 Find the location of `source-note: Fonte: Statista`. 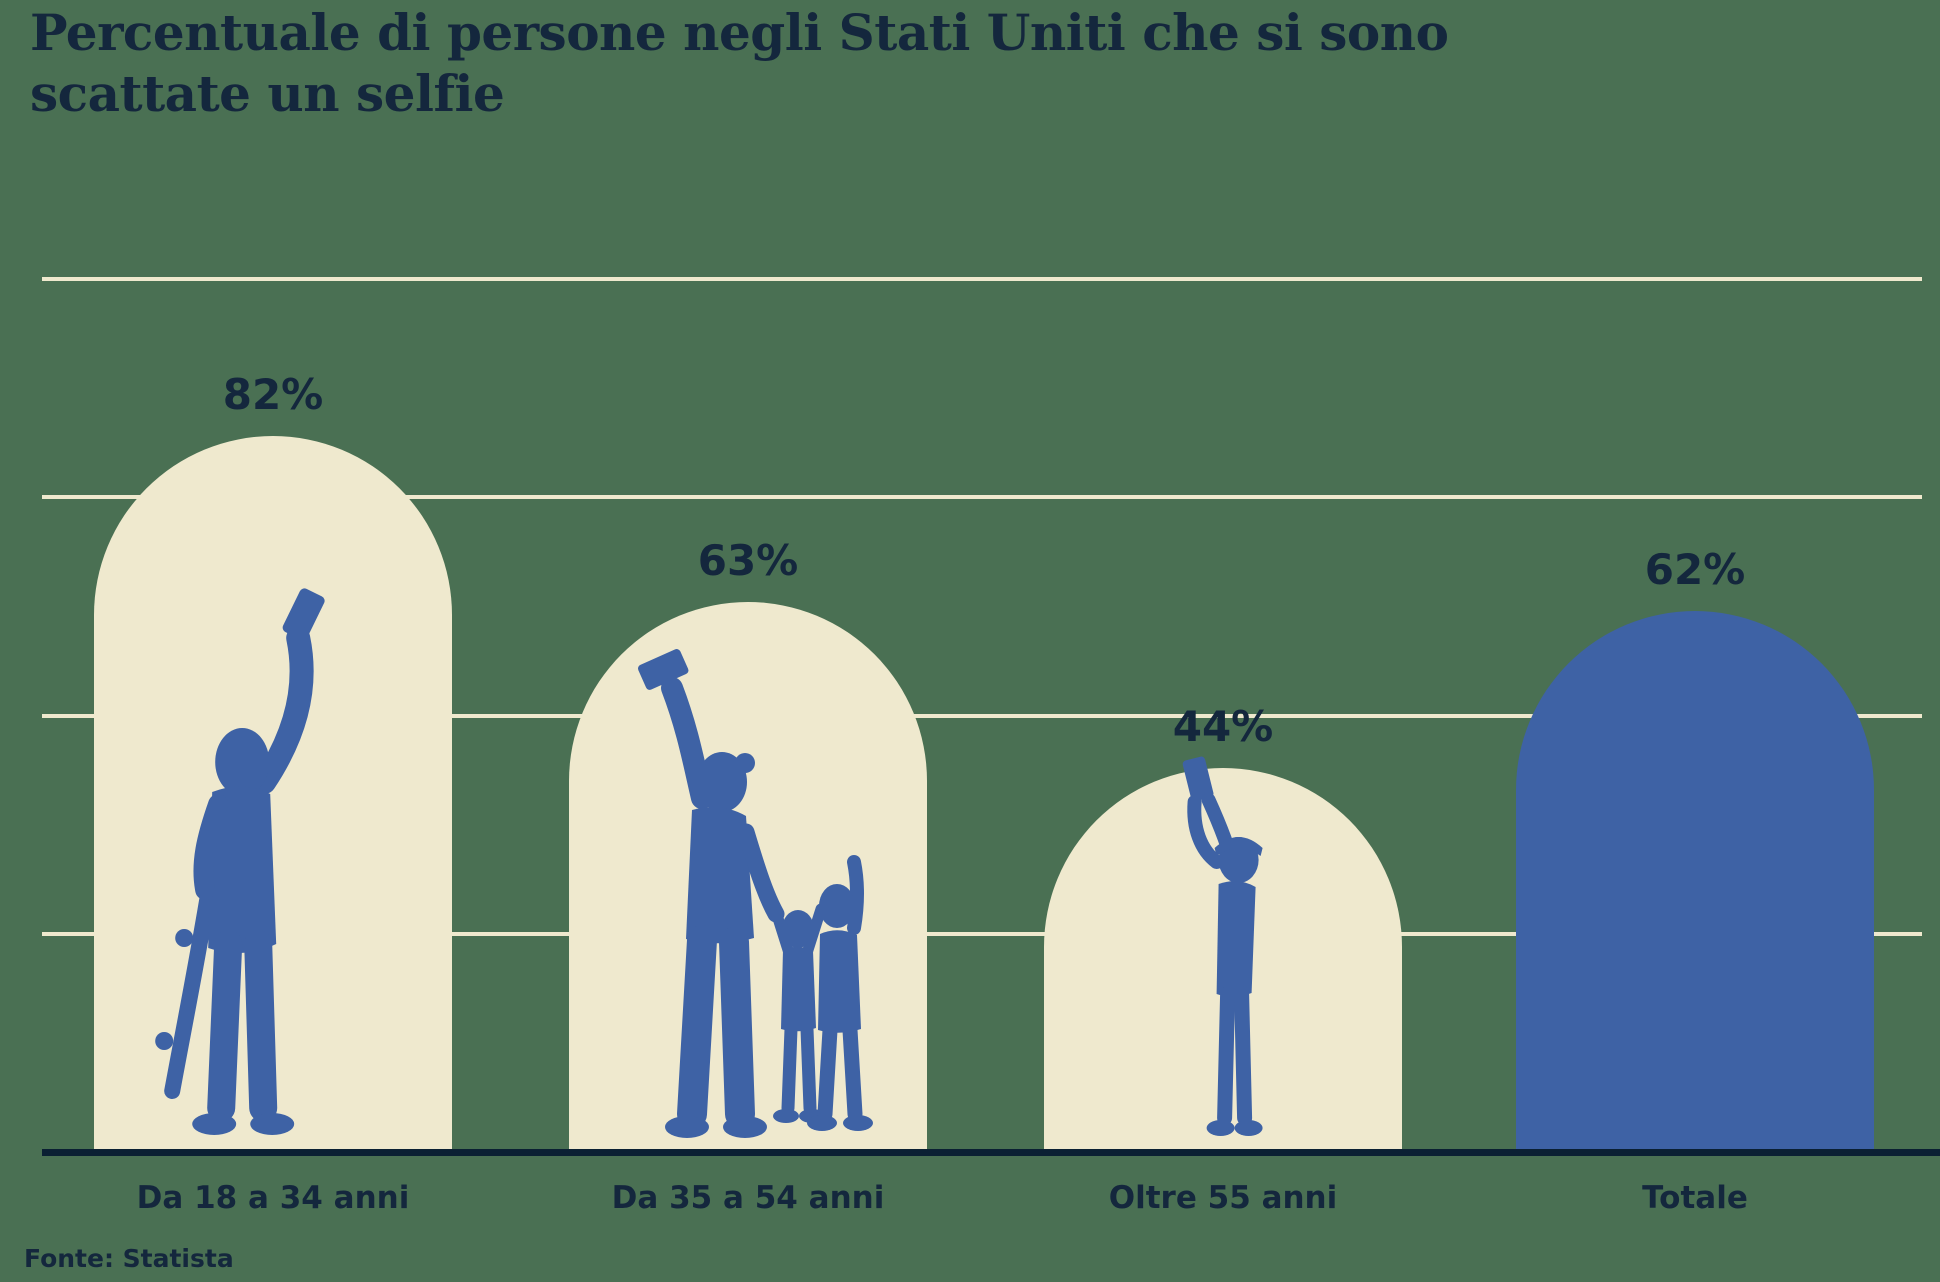

source-note: Fonte: Statista is located at coordinates (129, 1258).